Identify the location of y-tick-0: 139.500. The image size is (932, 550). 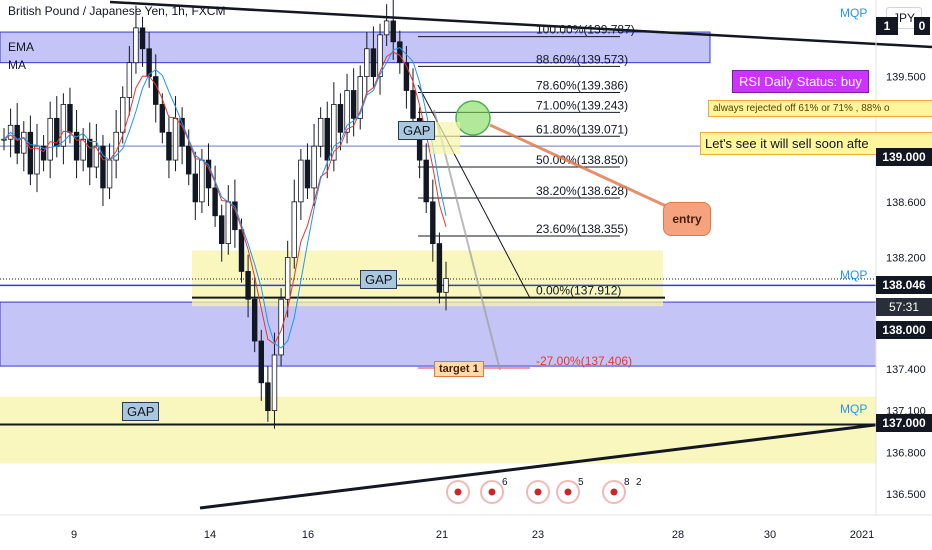
(906, 78).